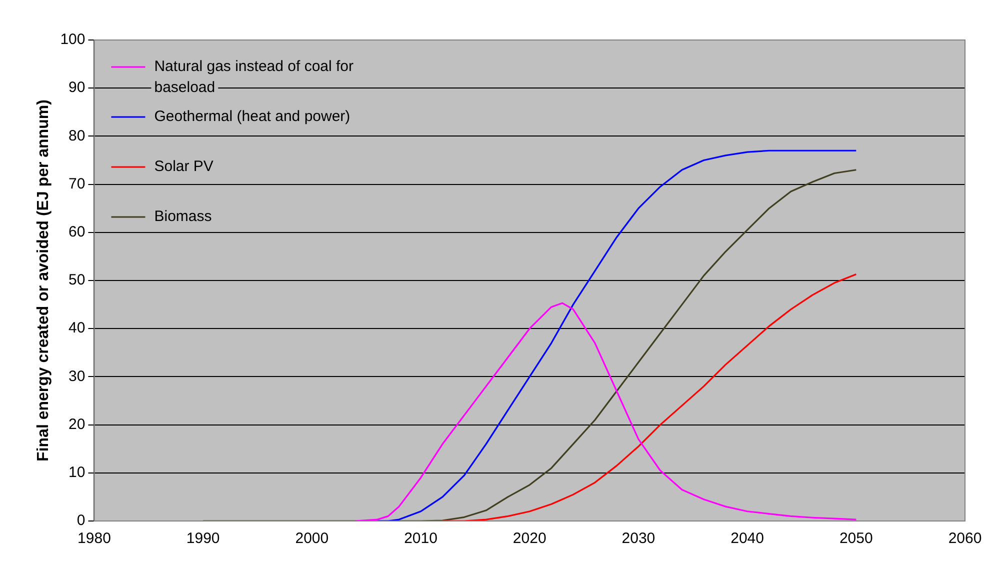 Image resolution: width=999 pixels, height=579 pixels. What do you see at coordinates (73, 39) in the screenshot?
I see `y-tick-label: 100` at bounding box center [73, 39].